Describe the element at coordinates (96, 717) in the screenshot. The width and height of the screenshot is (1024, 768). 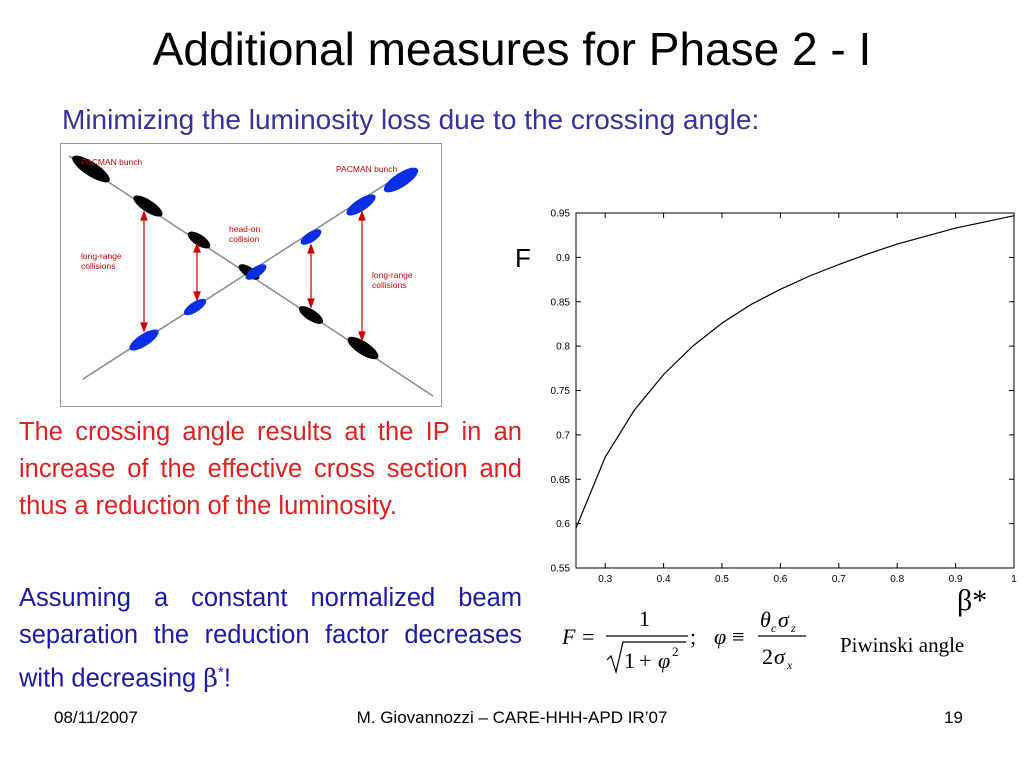
I see `footer-date: 08/11/2007` at that location.